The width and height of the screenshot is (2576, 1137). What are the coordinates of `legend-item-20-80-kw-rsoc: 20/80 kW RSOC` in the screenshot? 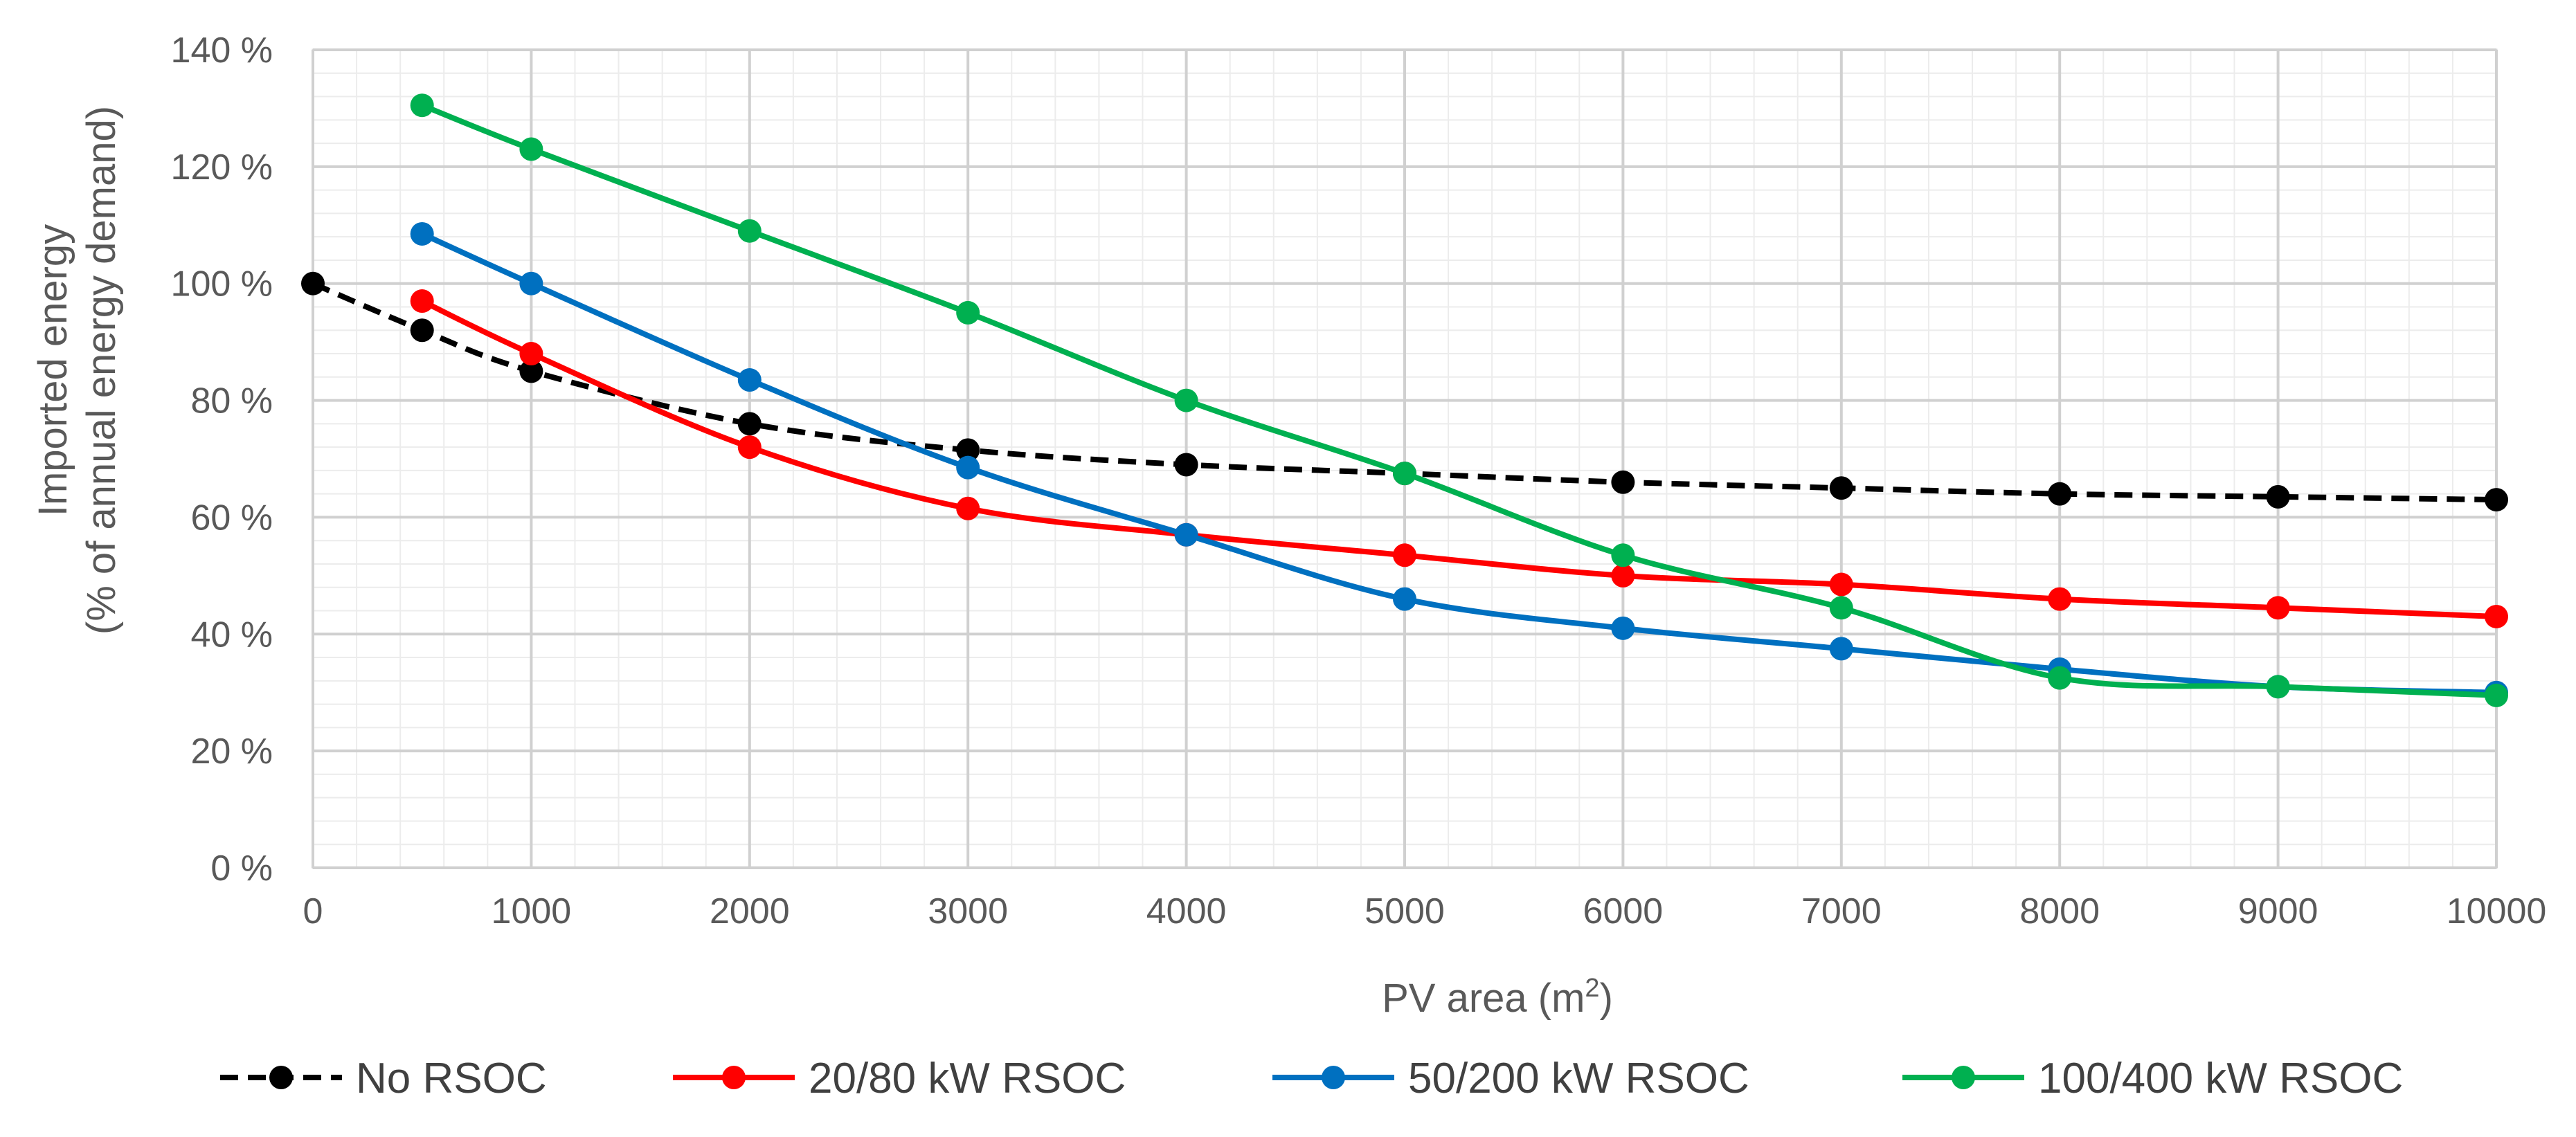 It's located at (900, 1078).